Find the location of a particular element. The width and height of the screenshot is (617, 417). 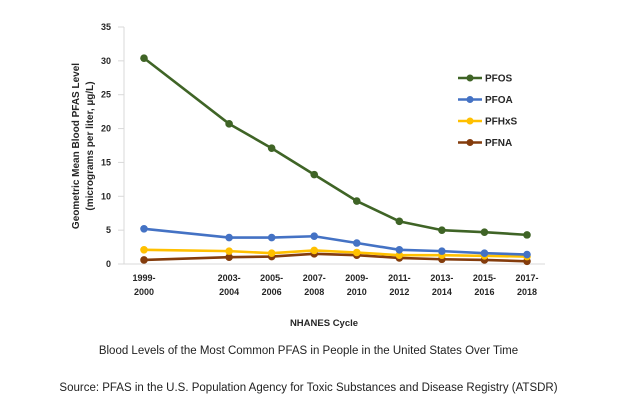

x-tick-label: 2008 is located at coordinates (314, 292).